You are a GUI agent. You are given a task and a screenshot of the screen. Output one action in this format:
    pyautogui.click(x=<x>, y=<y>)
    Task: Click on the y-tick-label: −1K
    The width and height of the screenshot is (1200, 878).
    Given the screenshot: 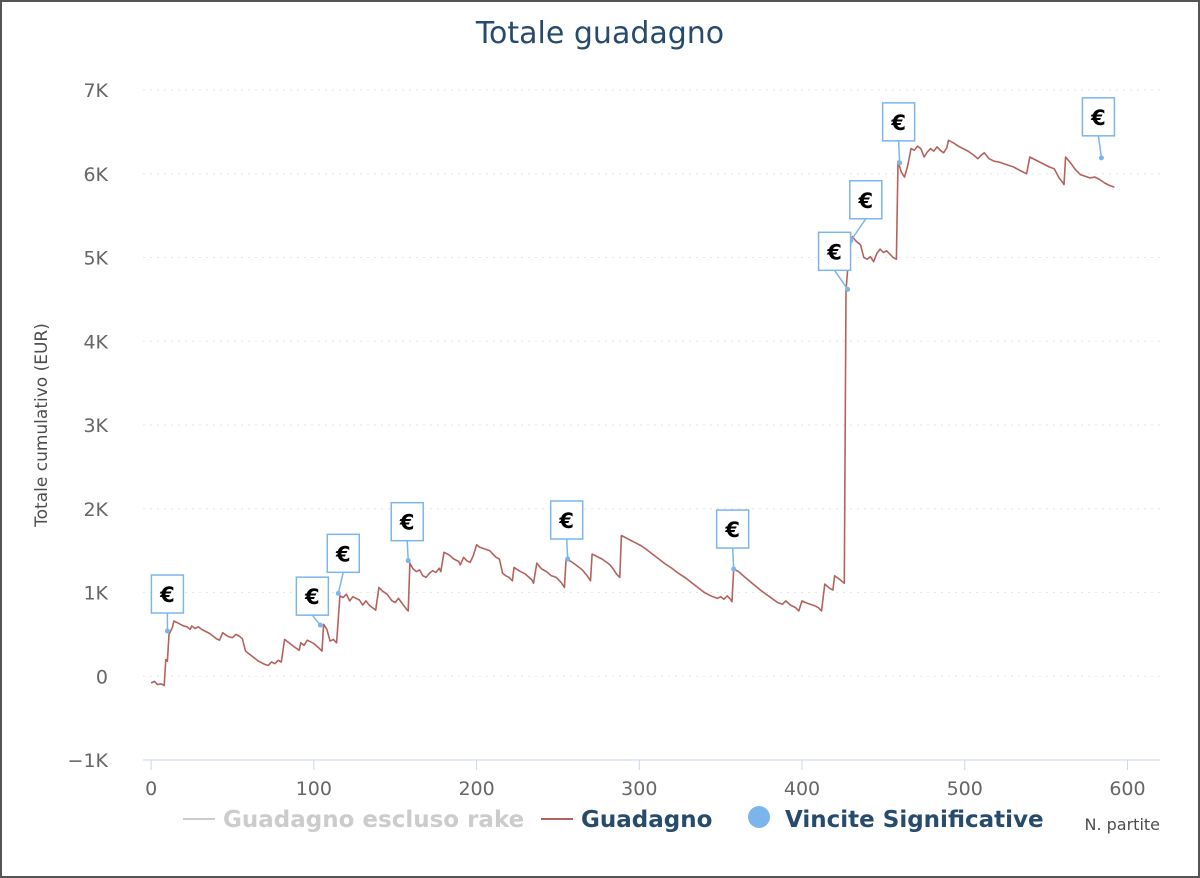 What is the action you would take?
    pyautogui.click(x=88, y=761)
    